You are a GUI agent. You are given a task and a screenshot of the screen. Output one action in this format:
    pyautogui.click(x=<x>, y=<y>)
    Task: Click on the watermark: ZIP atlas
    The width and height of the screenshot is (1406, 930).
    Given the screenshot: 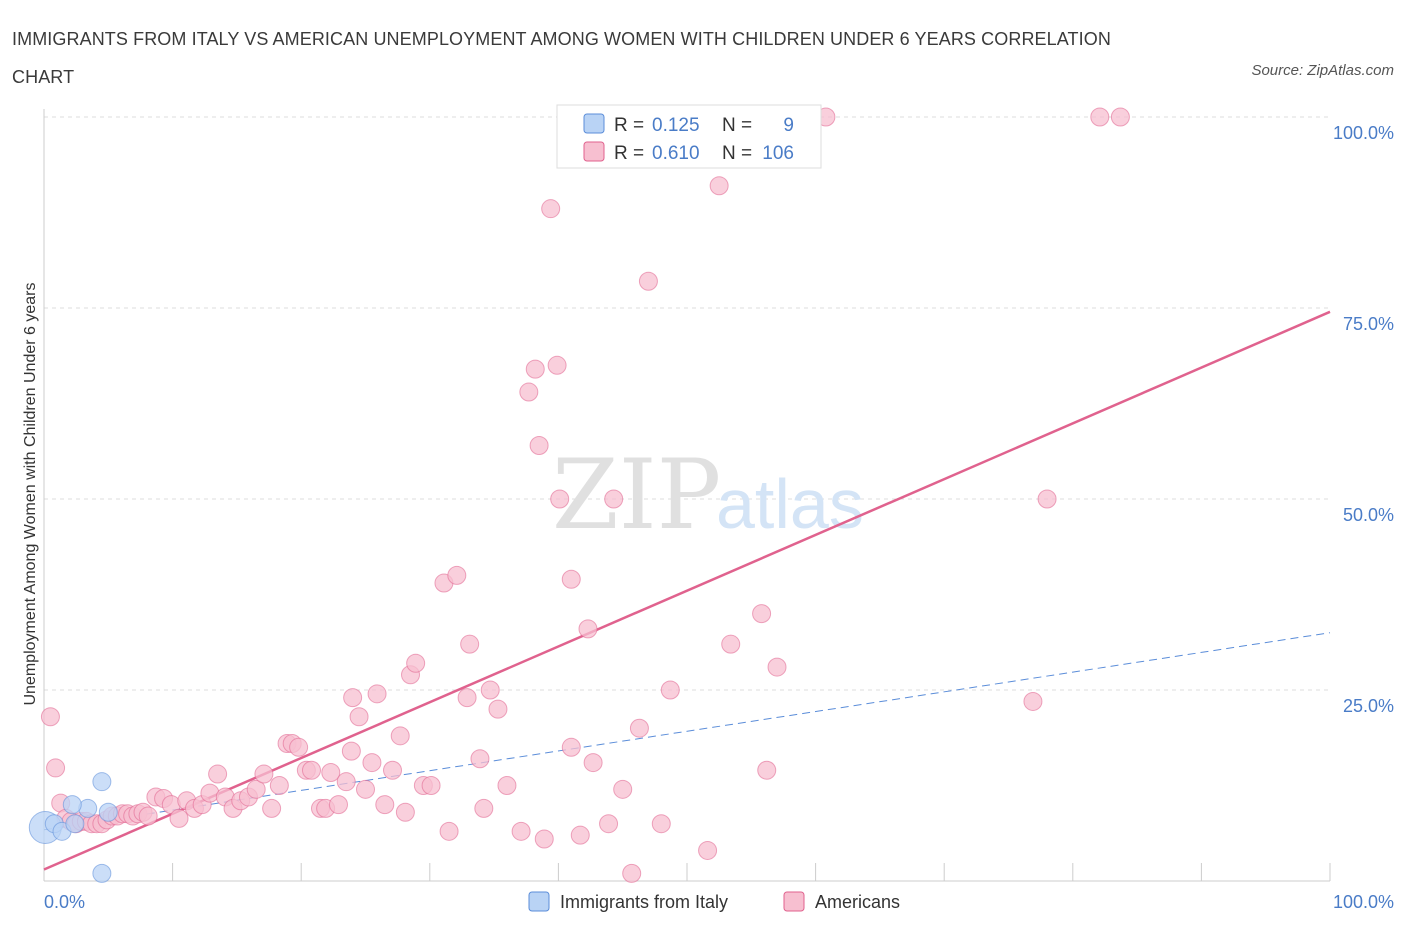 What is the action you would take?
    pyautogui.click(x=708, y=495)
    